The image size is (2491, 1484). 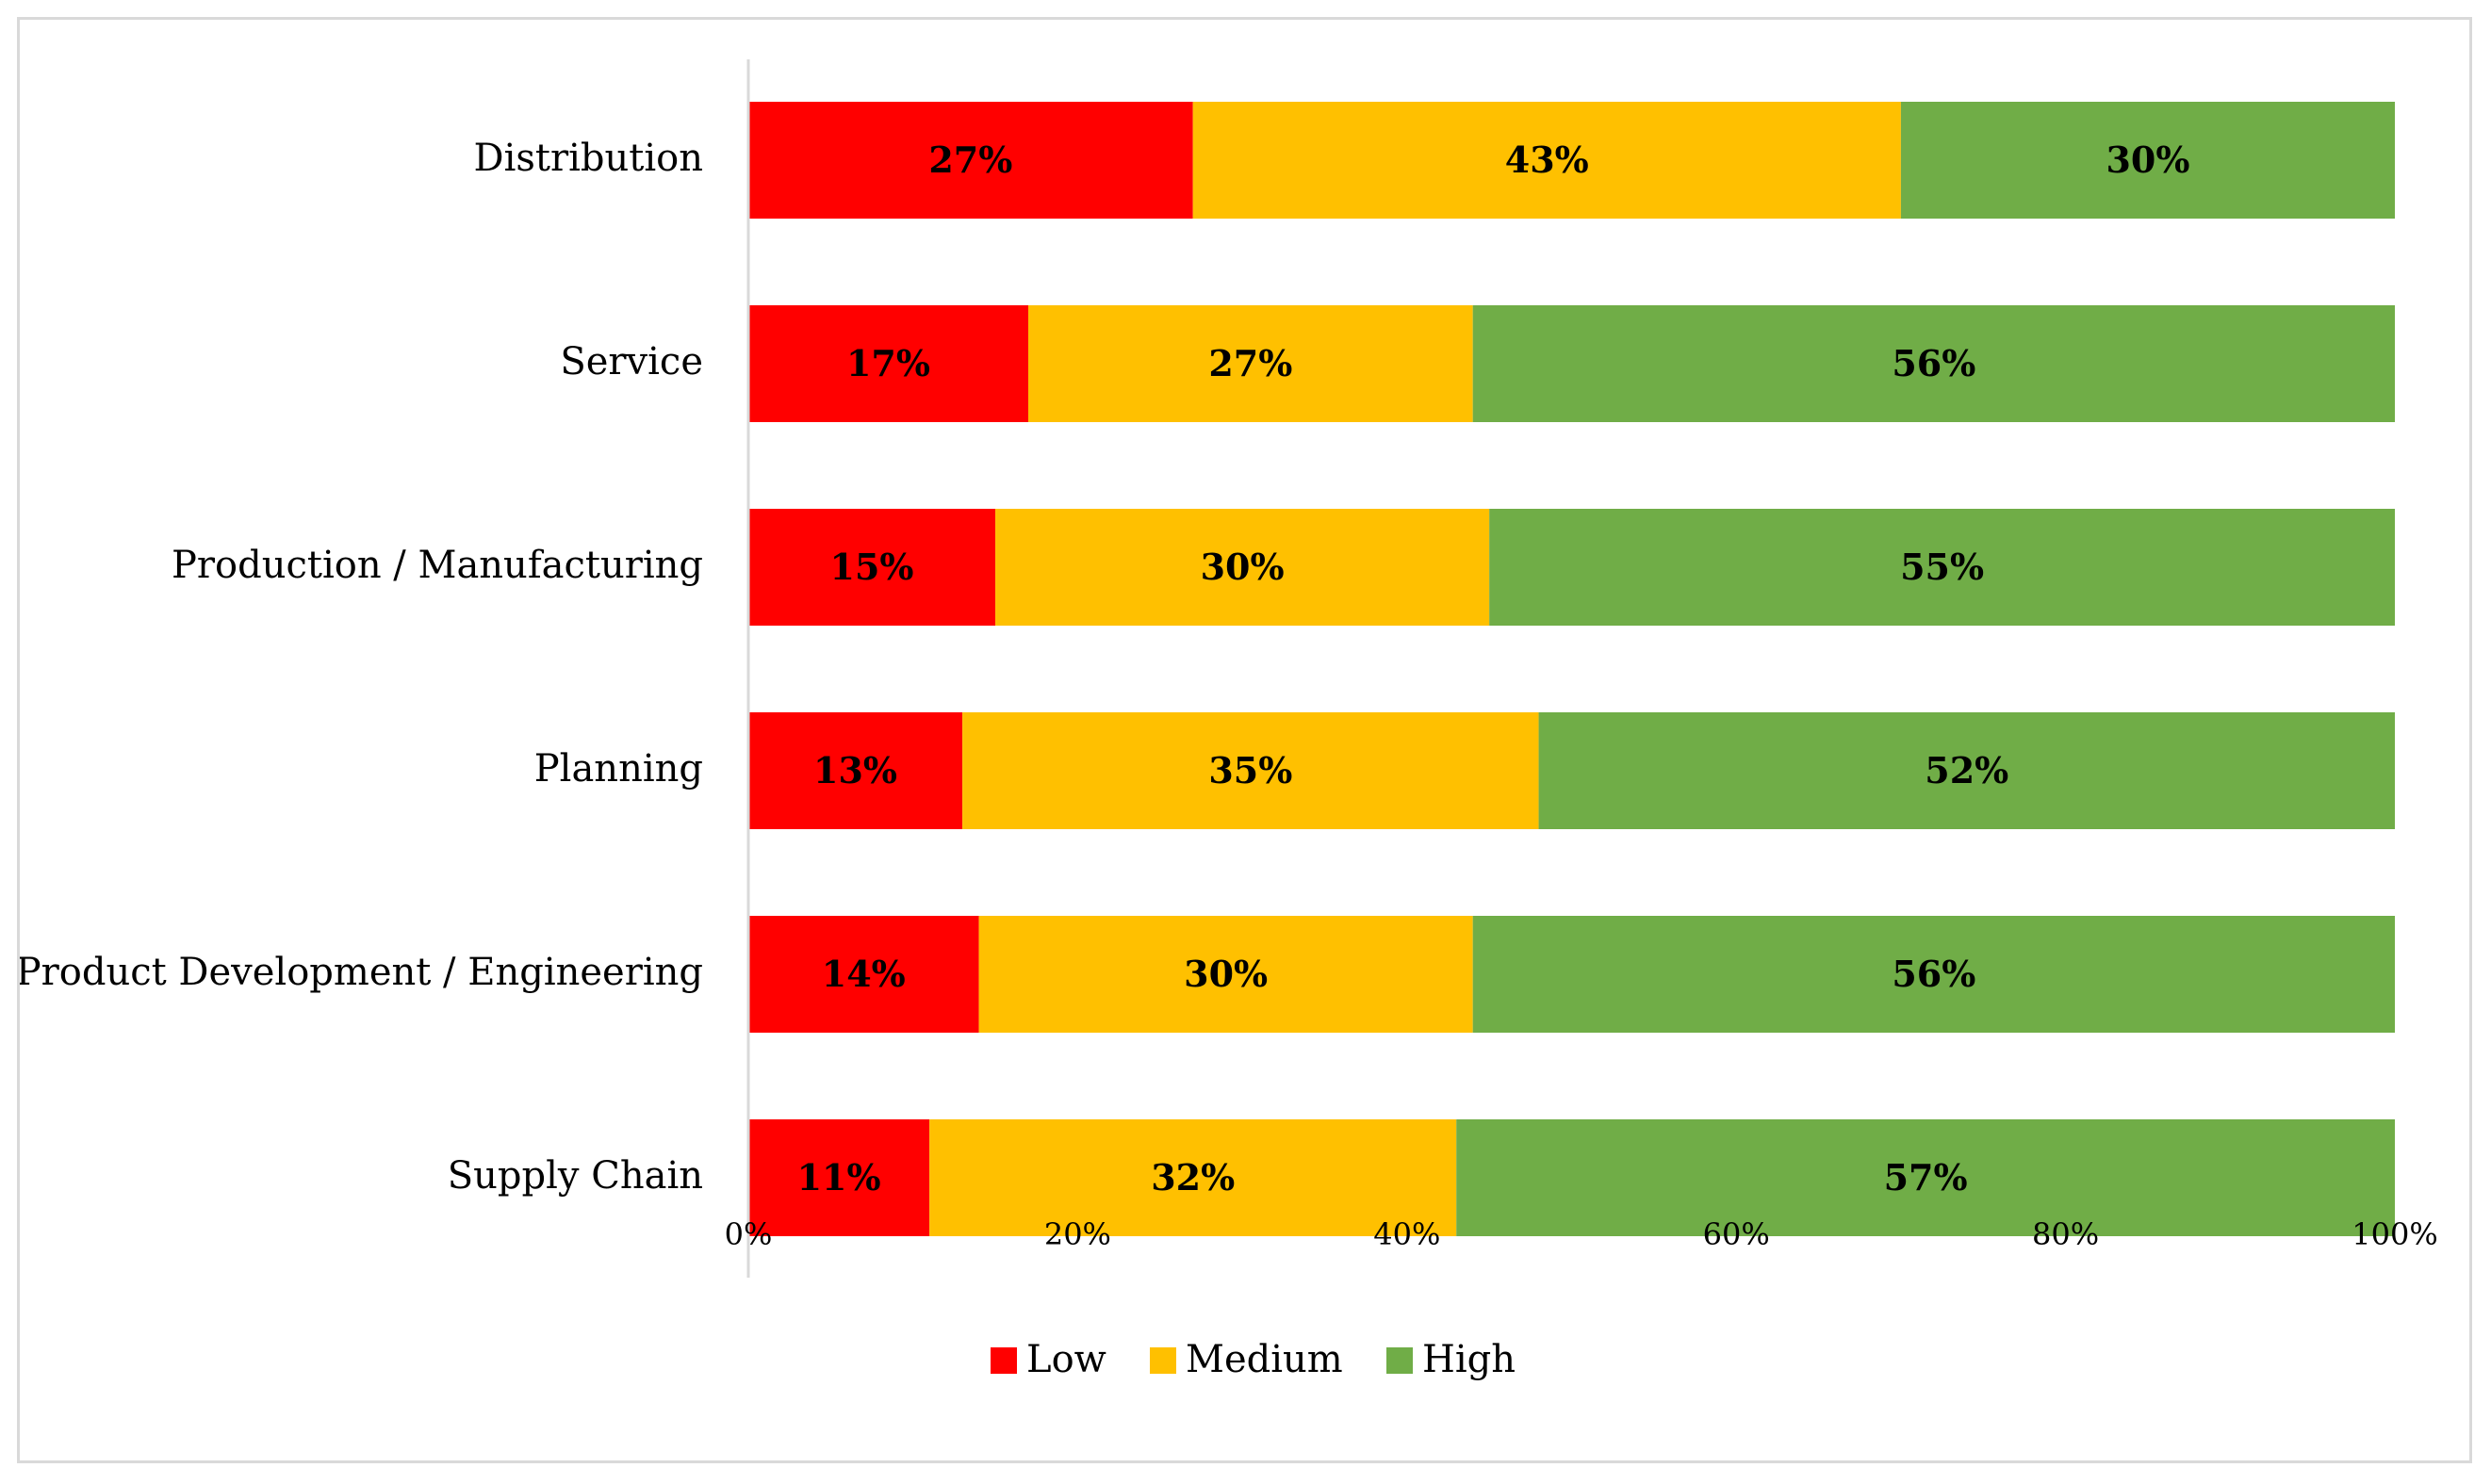 What do you see at coordinates (1581, 1234) in the screenshot?
I see `x-tick-labels: 0% 20% 40% 60% 80% 100%` at bounding box center [1581, 1234].